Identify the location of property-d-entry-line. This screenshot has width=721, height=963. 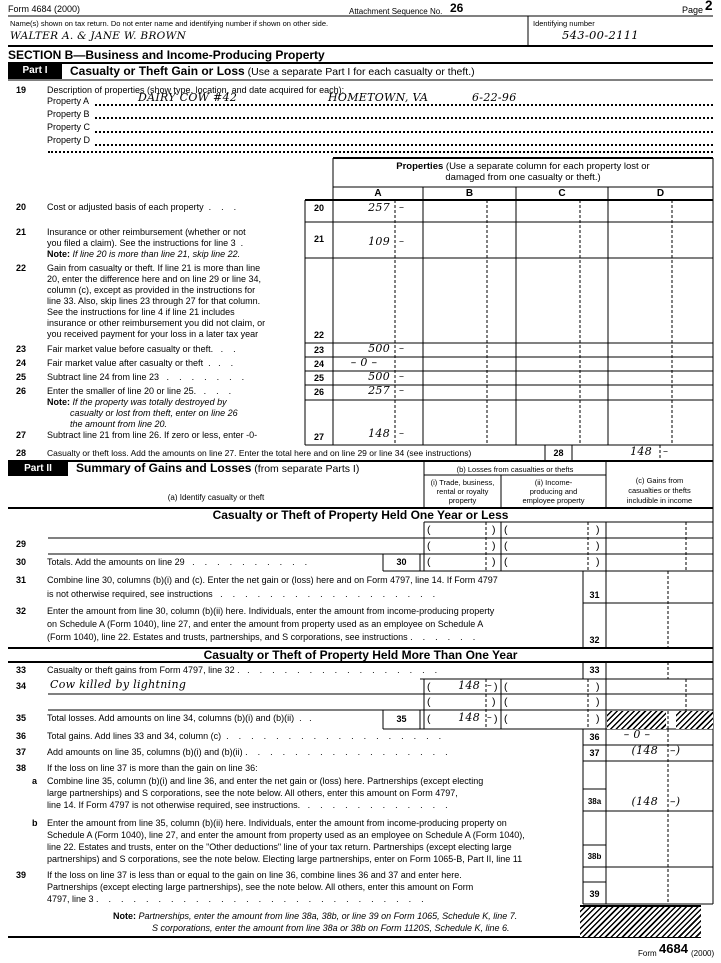
(404, 145).